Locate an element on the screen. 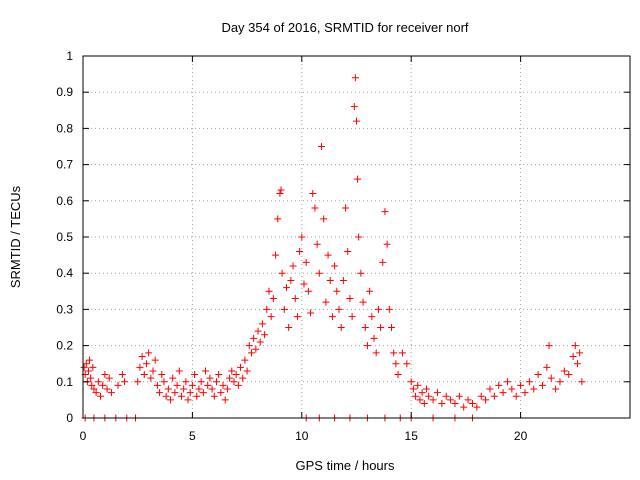  y-tick-label: 1 is located at coordinates (69, 56).